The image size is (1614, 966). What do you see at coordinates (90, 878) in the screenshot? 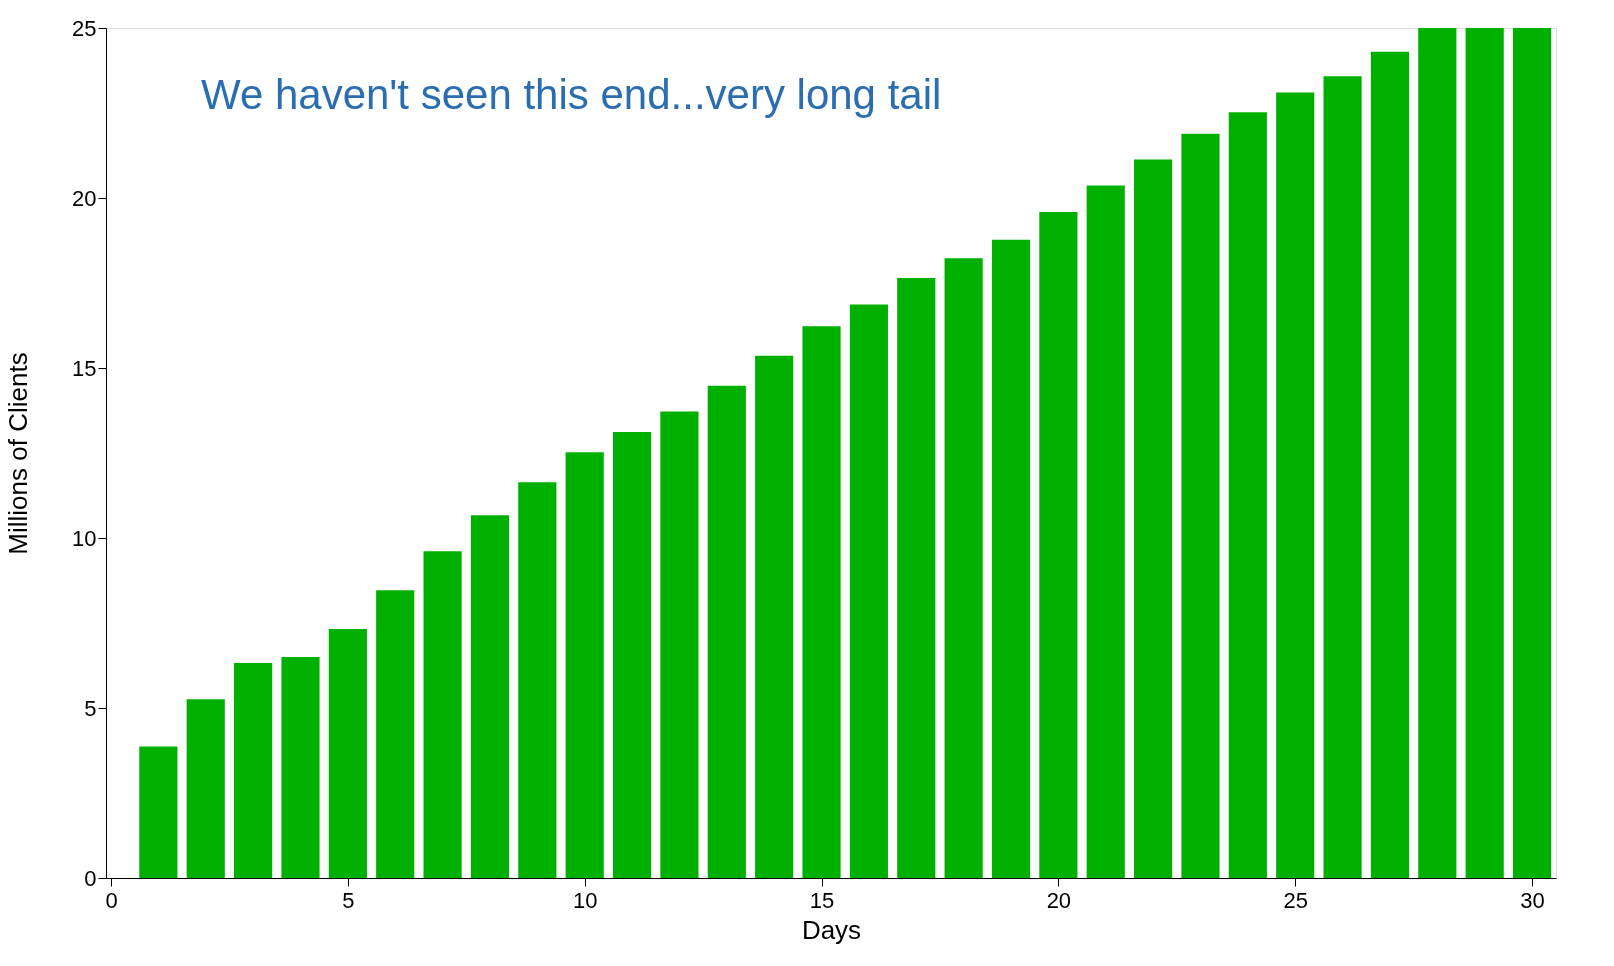
I see `y-tick-label: 0` at bounding box center [90, 878].